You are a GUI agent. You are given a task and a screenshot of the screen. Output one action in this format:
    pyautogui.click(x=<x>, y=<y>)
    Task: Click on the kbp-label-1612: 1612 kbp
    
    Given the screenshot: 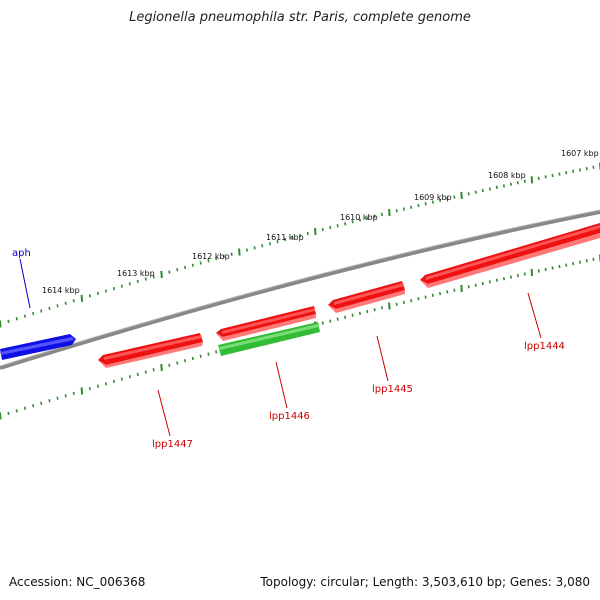 What is the action you would take?
    pyautogui.click(x=211, y=256)
    